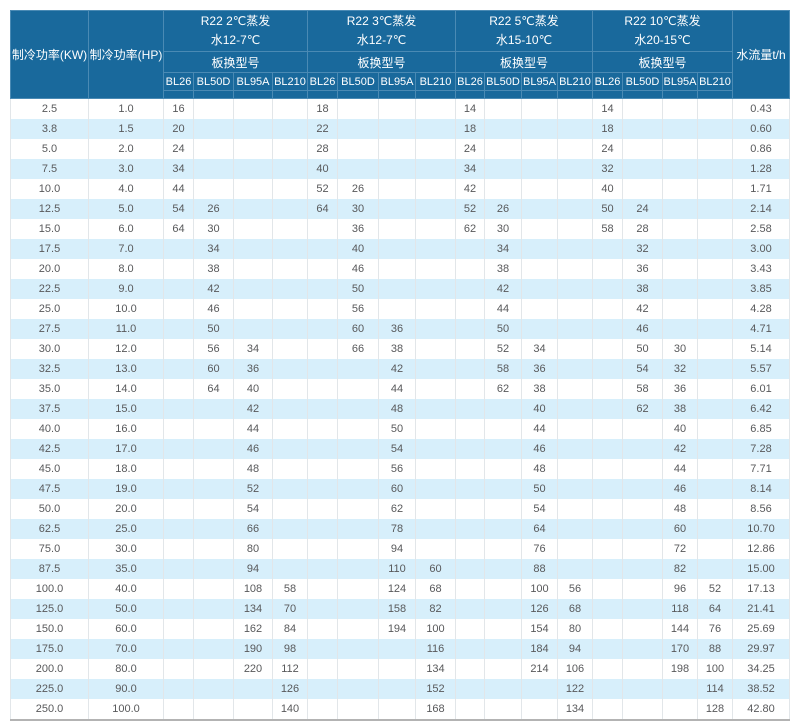 The image size is (800, 723). What do you see at coordinates (126, 609) in the screenshot?
I see `cell-cooling-hp: 50.0` at bounding box center [126, 609].